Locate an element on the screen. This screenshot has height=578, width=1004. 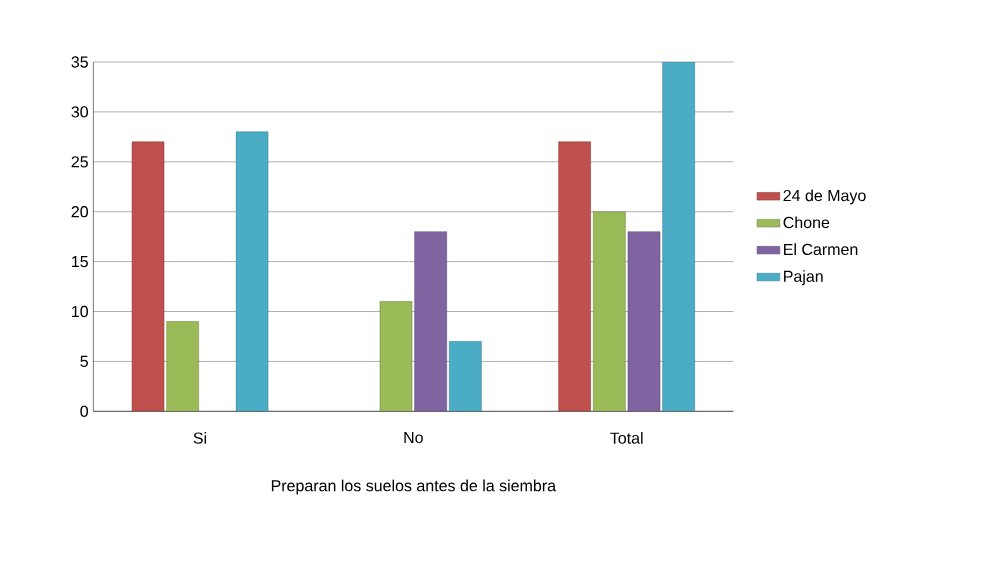
y-tick-label: 15 is located at coordinates (80, 262).